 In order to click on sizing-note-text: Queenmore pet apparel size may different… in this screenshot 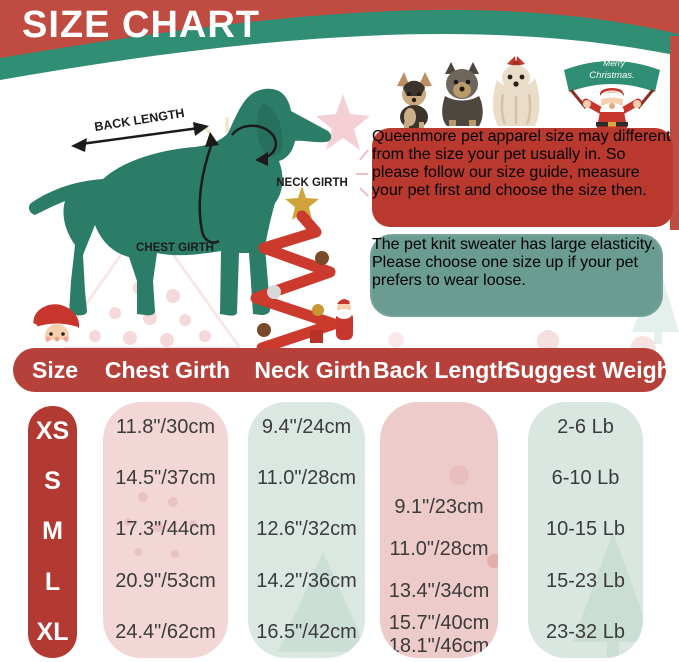, I will do `click(521, 163)`.